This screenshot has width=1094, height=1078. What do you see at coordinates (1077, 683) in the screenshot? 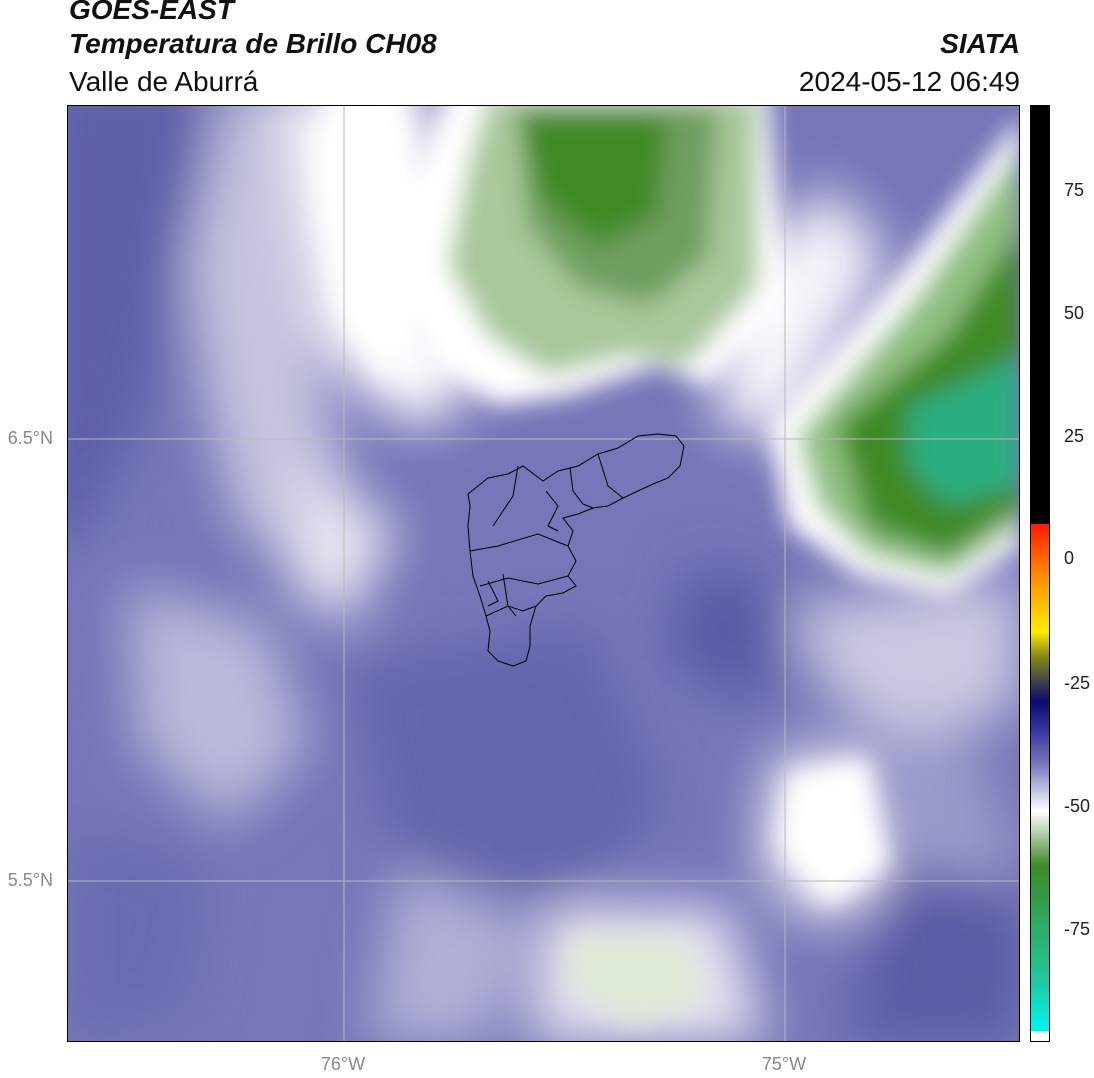
I see `colorbar-tick-minus-25: -25` at bounding box center [1077, 683].